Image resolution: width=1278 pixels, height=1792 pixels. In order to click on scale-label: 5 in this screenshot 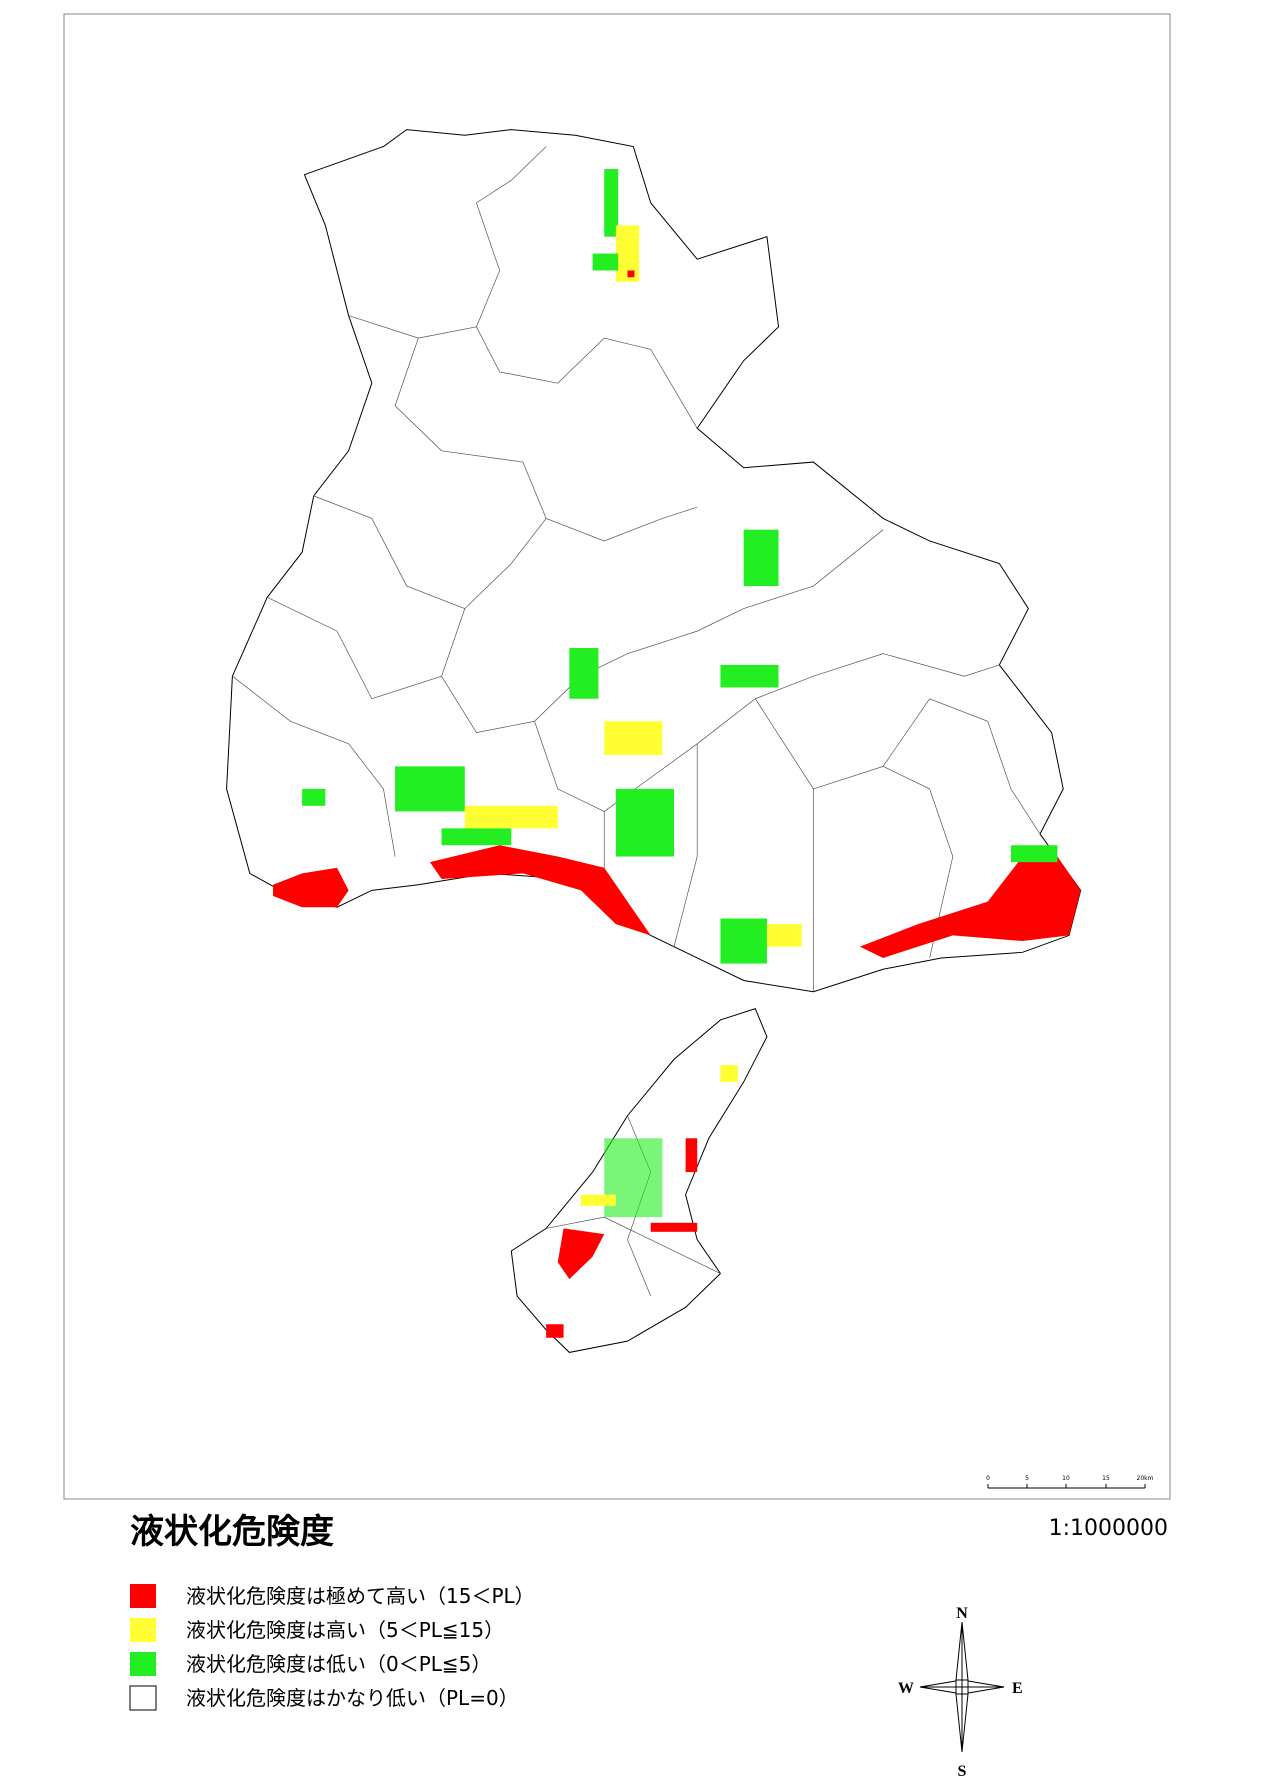, I will do `click(1027, 1478)`.